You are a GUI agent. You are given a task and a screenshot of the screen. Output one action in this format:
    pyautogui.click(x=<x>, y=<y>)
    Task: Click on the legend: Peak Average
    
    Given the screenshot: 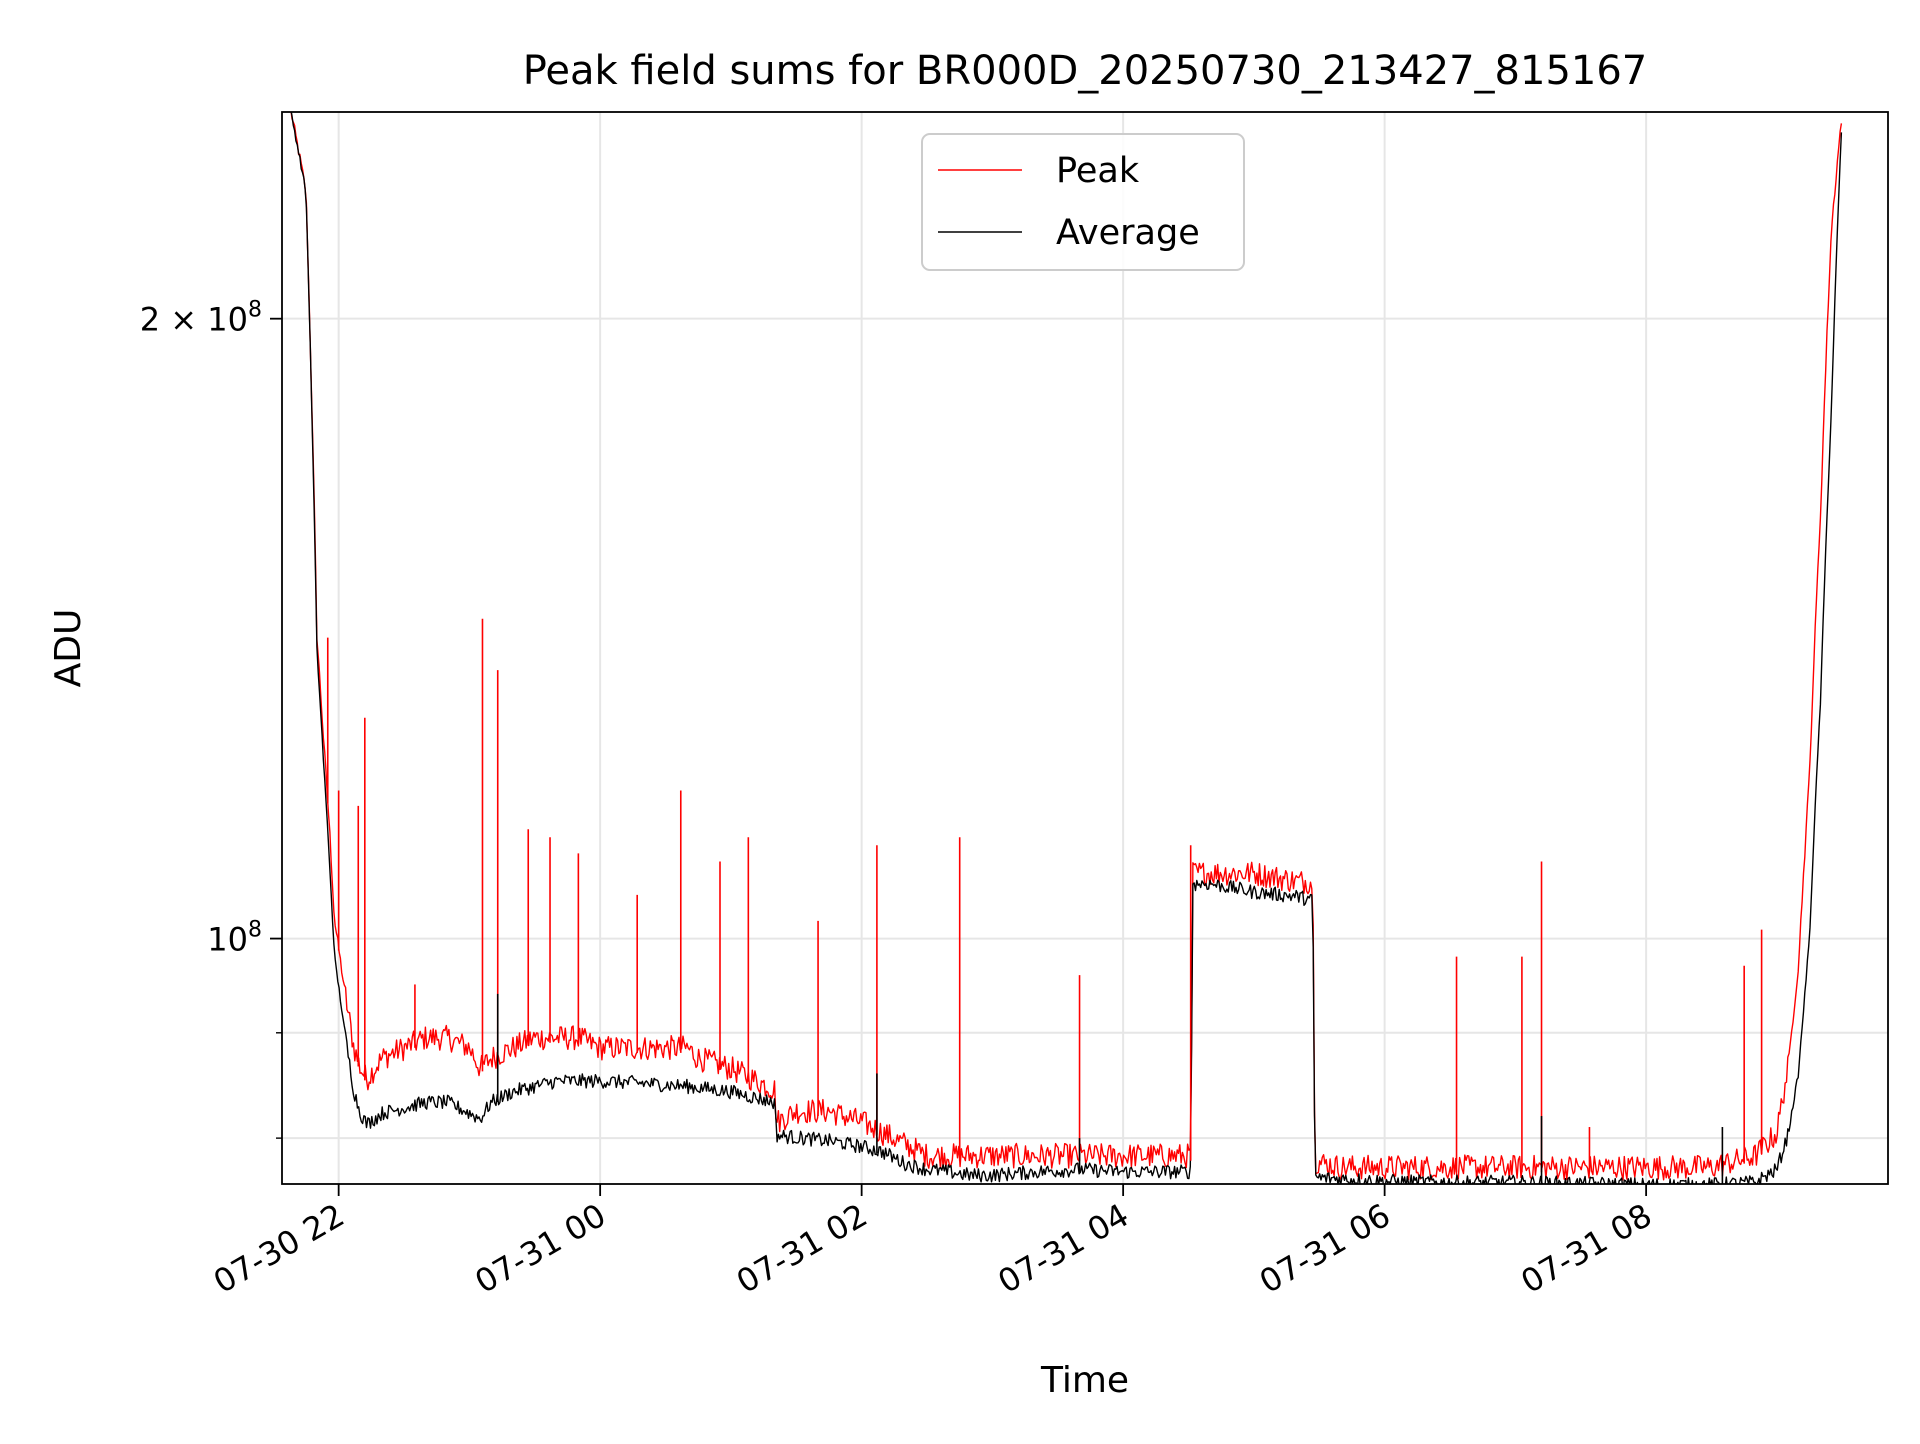 What is the action you would take?
    pyautogui.click(x=1083, y=202)
    